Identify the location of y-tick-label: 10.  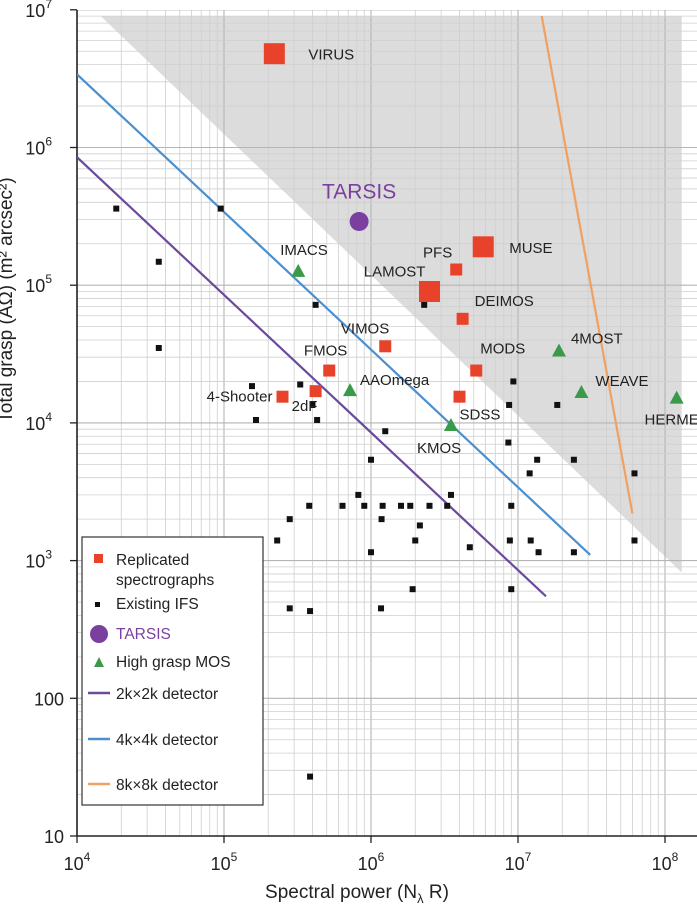
(54, 837).